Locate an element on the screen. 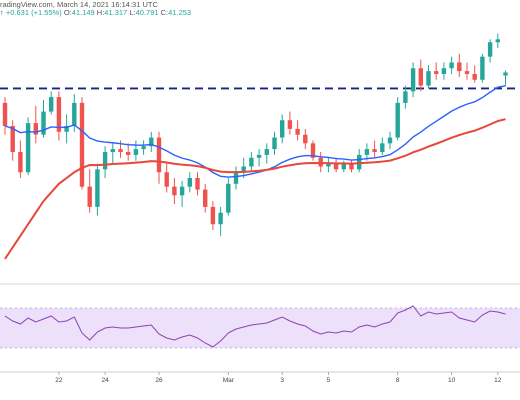 The width and height of the screenshot is (520, 400). rsi-band is located at coordinates (260, 328).